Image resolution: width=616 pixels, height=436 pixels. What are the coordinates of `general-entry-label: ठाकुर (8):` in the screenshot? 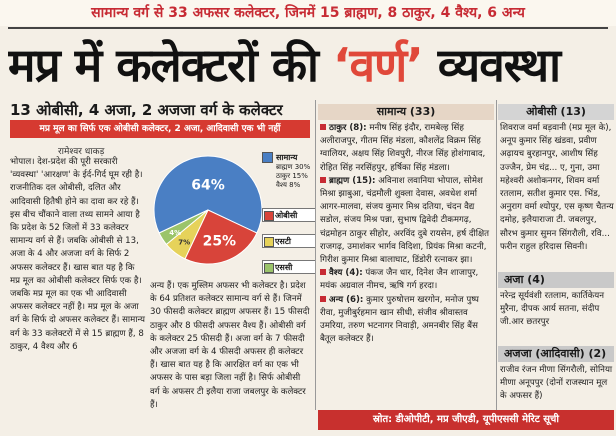 It's located at (348, 128).